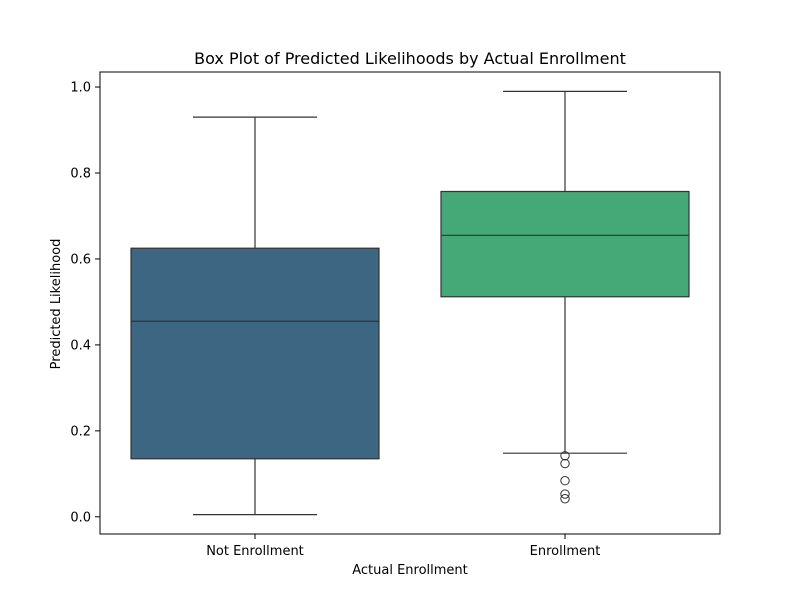 The height and width of the screenshot is (600, 800). Describe the element at coordinates (56, 304) in the screenshot. I see `y-axis-label: Predicted Likelihood` at that location.